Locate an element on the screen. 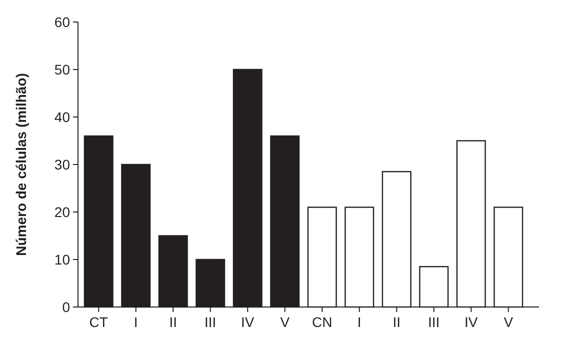 This screenshot has width=561, height=355. y-tick-label: 40 is located at coordinates (62, 116).